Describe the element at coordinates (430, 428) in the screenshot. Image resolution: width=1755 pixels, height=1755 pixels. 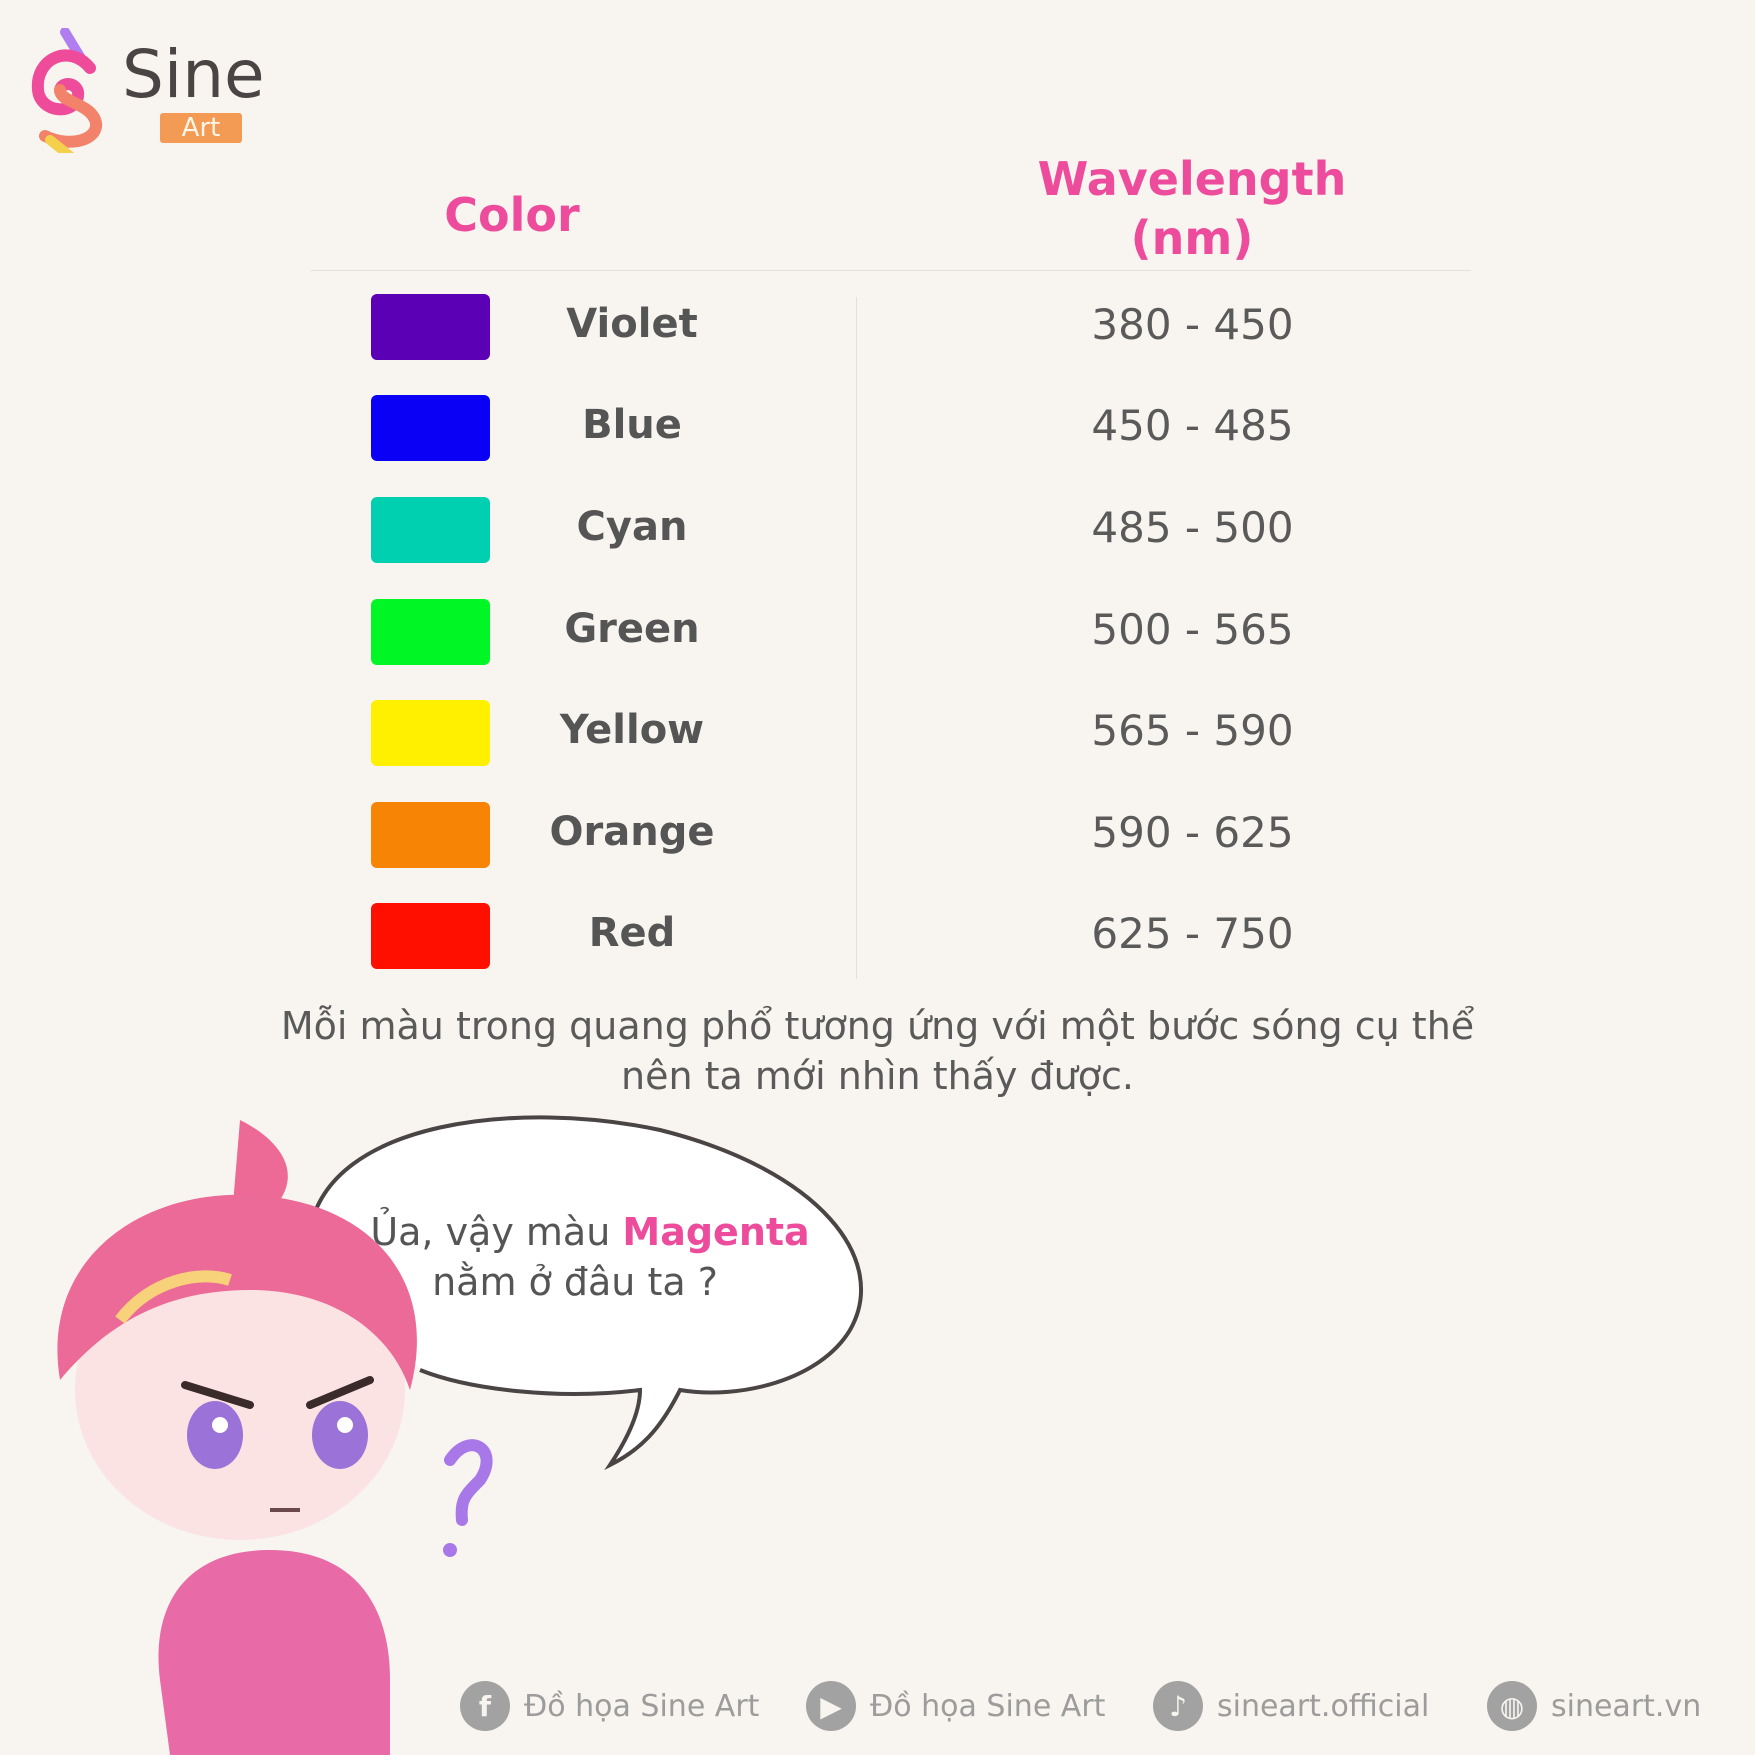
I see `color-swatch-blue` at that location.